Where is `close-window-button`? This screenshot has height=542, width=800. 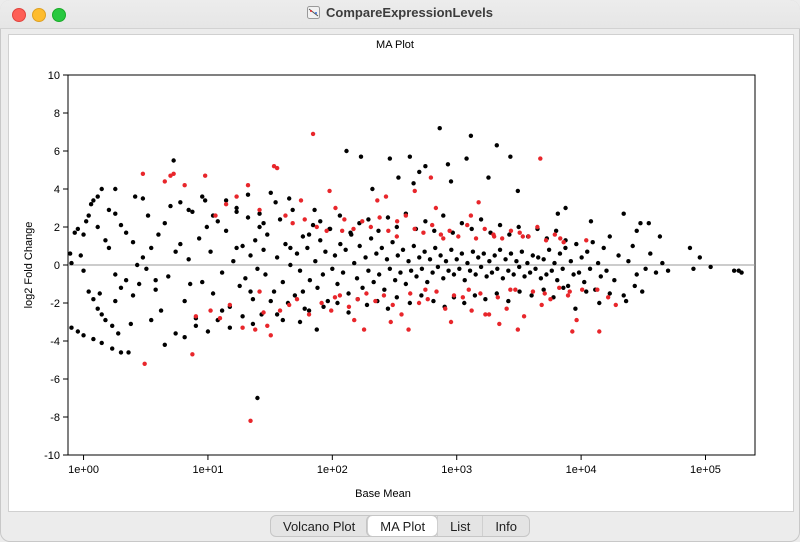
close-window-button is located at coordinates (19, 15).